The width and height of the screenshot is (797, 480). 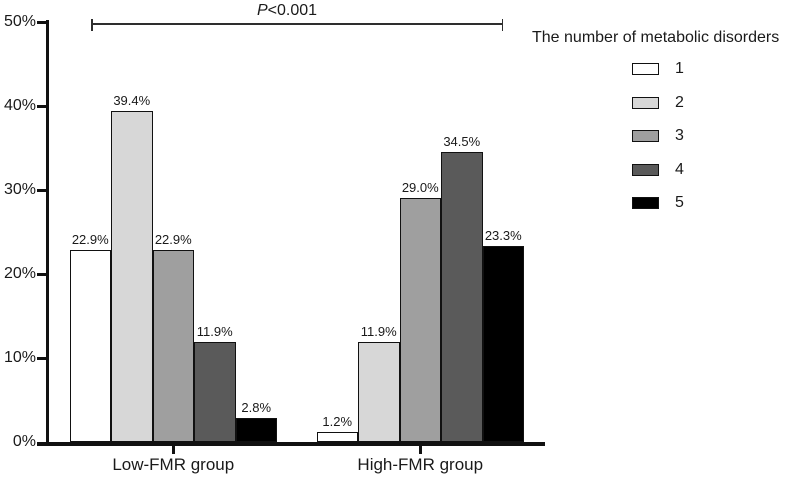 What do you see at coordinates (173, 449) in the screenshot?
I see `x-tick-low-fmr` at bounding box center [173, 449].